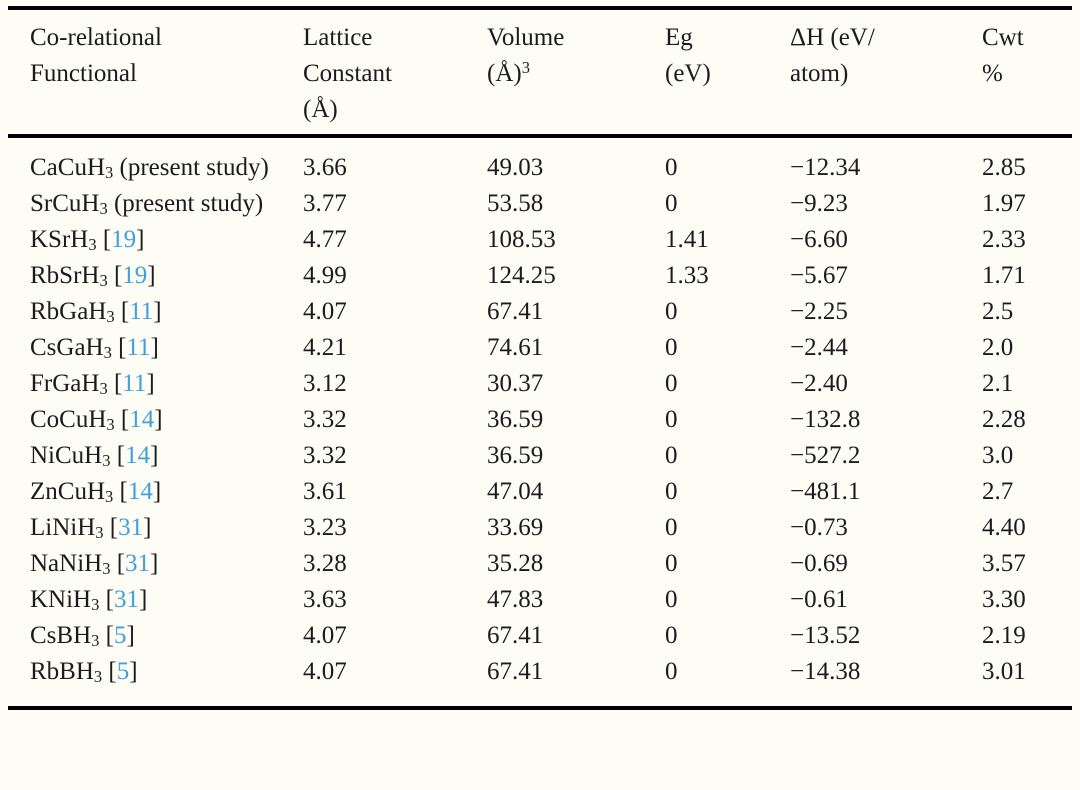  What do you see at coordinates (515, 167) in the screenshot?
I see `volume-cell: 49.03` at bounding box center [515, 167].